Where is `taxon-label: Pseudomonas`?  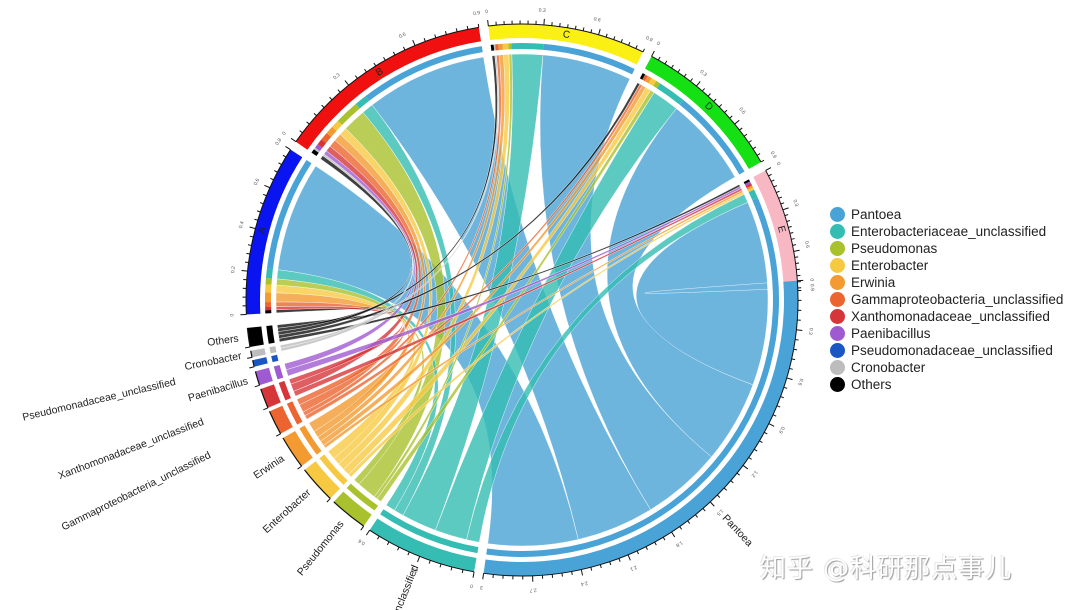 taxon-label: Pseudomonas is located at coordinates (321, 548).